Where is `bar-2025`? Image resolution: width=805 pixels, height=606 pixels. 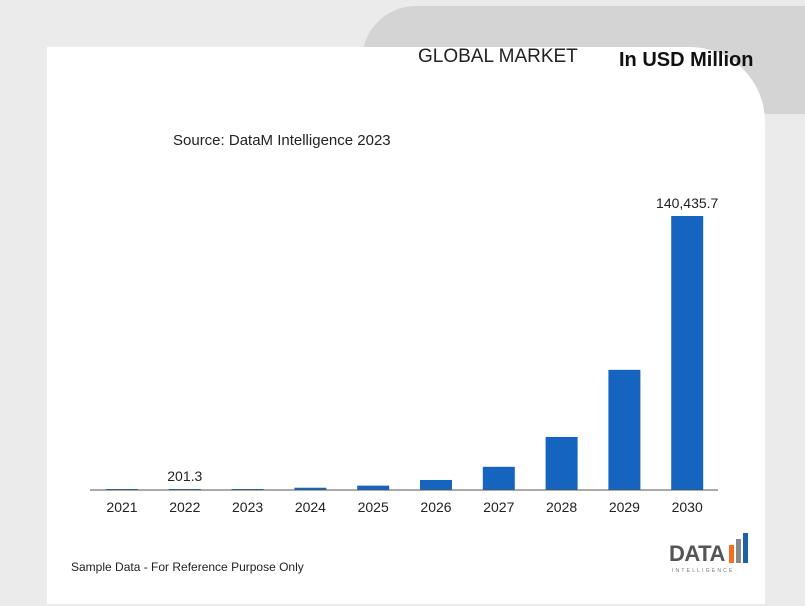
bar-2025 is located at coordinates (373, 487).